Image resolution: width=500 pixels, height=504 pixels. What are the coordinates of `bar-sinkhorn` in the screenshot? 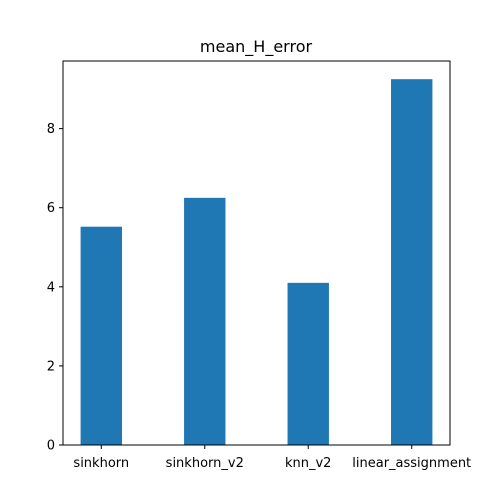 It's located at (101, 335).